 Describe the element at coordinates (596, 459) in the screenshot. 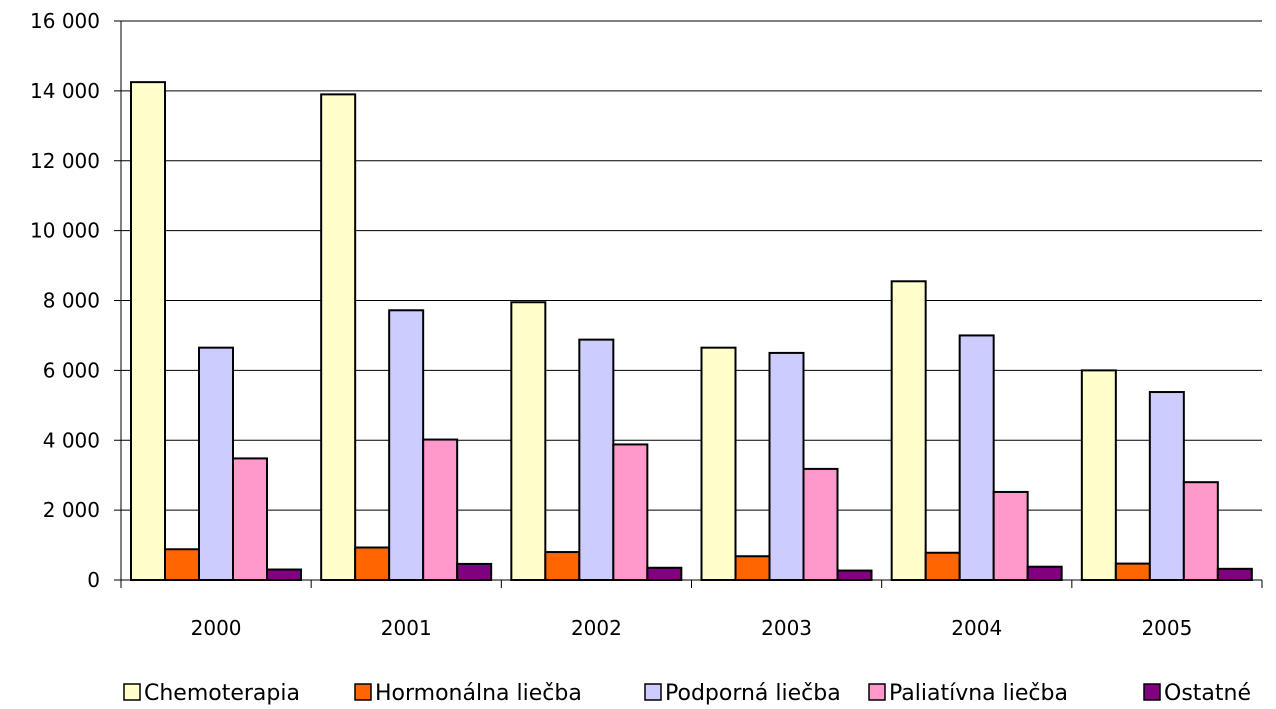

I see `bar-podporná-liečba-2002` at that location.